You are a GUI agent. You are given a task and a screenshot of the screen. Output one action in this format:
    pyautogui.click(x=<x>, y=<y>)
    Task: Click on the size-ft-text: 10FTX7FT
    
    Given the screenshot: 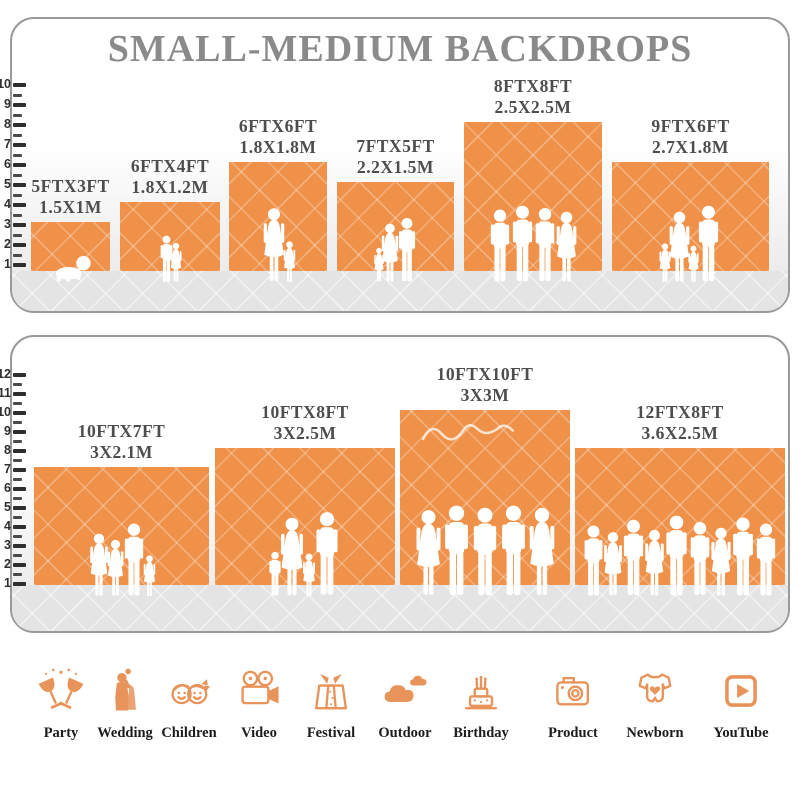 What is the action you would take?
    pyautogui.click(x=121, y=431)
    